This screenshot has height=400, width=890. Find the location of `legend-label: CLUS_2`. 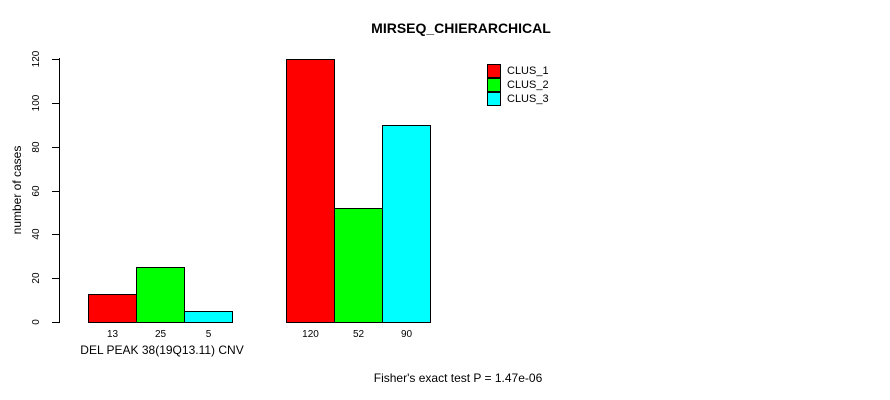

legend-label: CLUS_2 is located at coordinates (528, 85).